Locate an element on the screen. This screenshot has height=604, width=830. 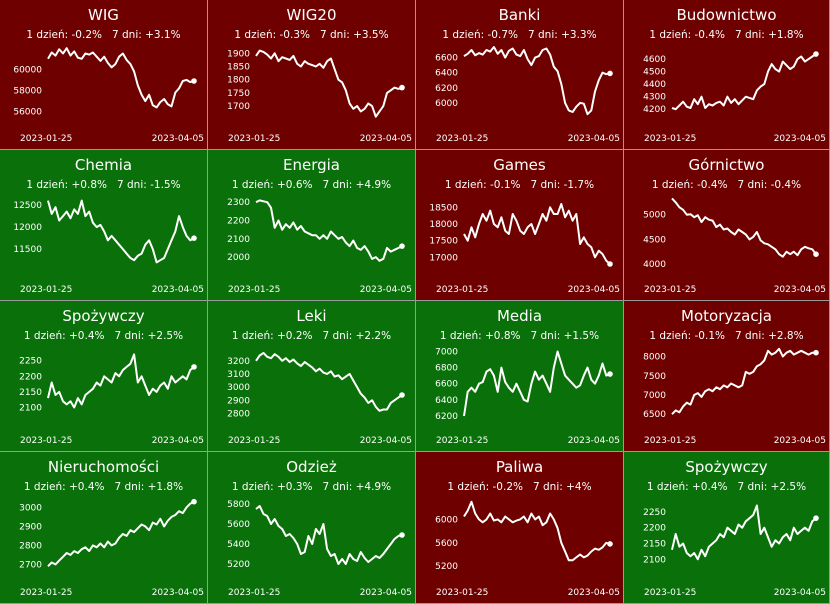
chart-title: Motoryzacja is located at coordinates (726, 316).